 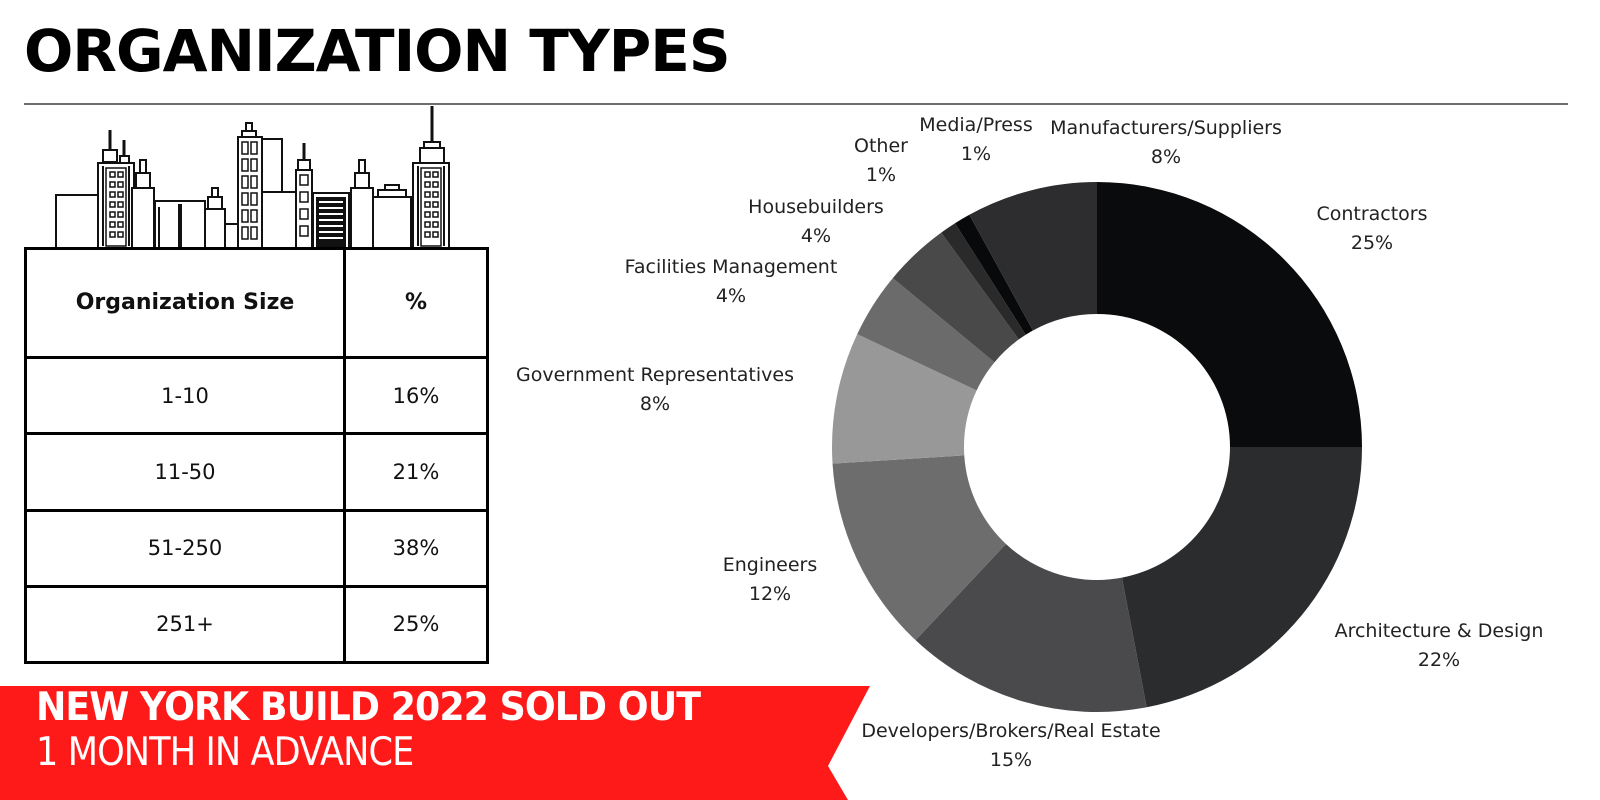 I want to click on value-engineers: 12%, so click(x=770, y=594).